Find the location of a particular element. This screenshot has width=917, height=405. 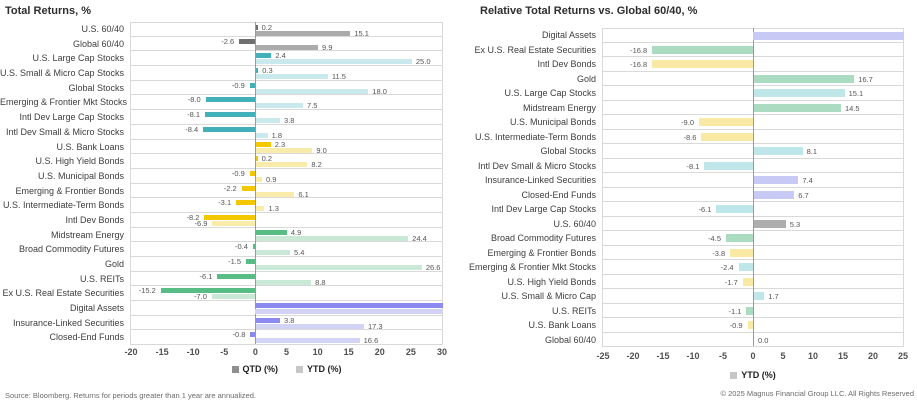

value-label: -6.1 is located at coordinates (206, 276).